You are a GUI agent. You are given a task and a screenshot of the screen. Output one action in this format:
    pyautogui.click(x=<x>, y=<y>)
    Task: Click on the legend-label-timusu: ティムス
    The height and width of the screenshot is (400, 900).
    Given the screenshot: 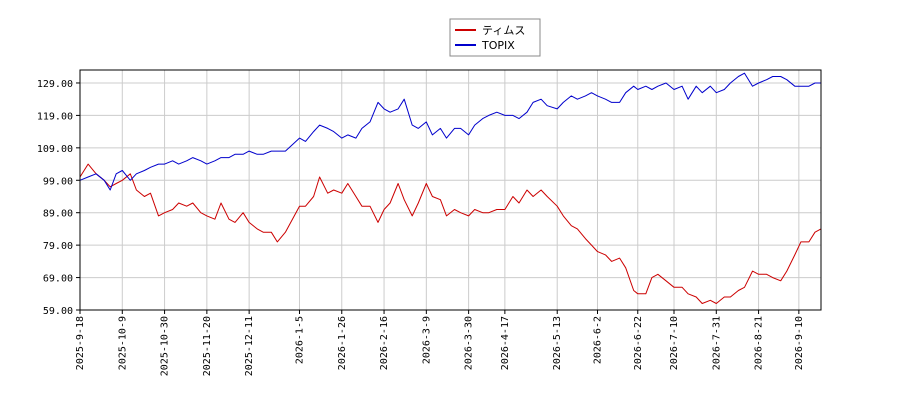 What is the action you would take?
    pyautogui.click(x=503, y=30)
    